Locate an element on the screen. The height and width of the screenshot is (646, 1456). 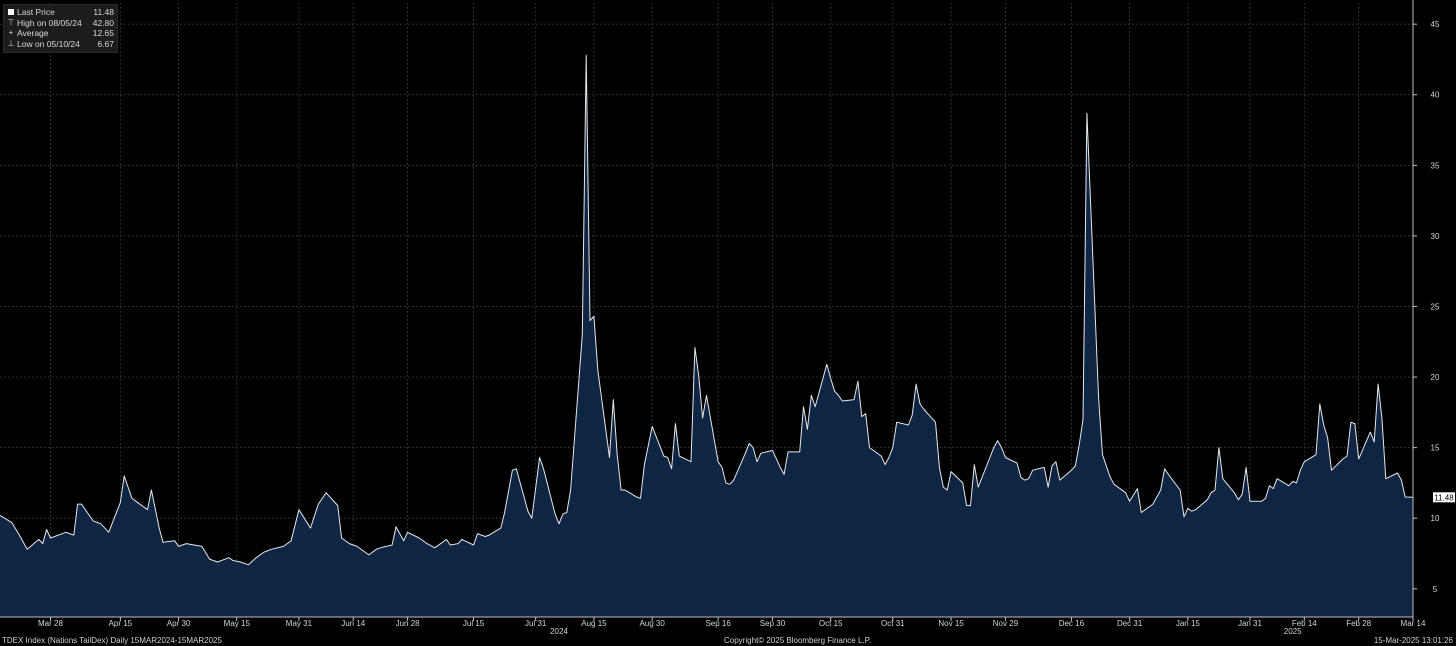
y-tick-label: 20 is located at coordinates (1435, 377).